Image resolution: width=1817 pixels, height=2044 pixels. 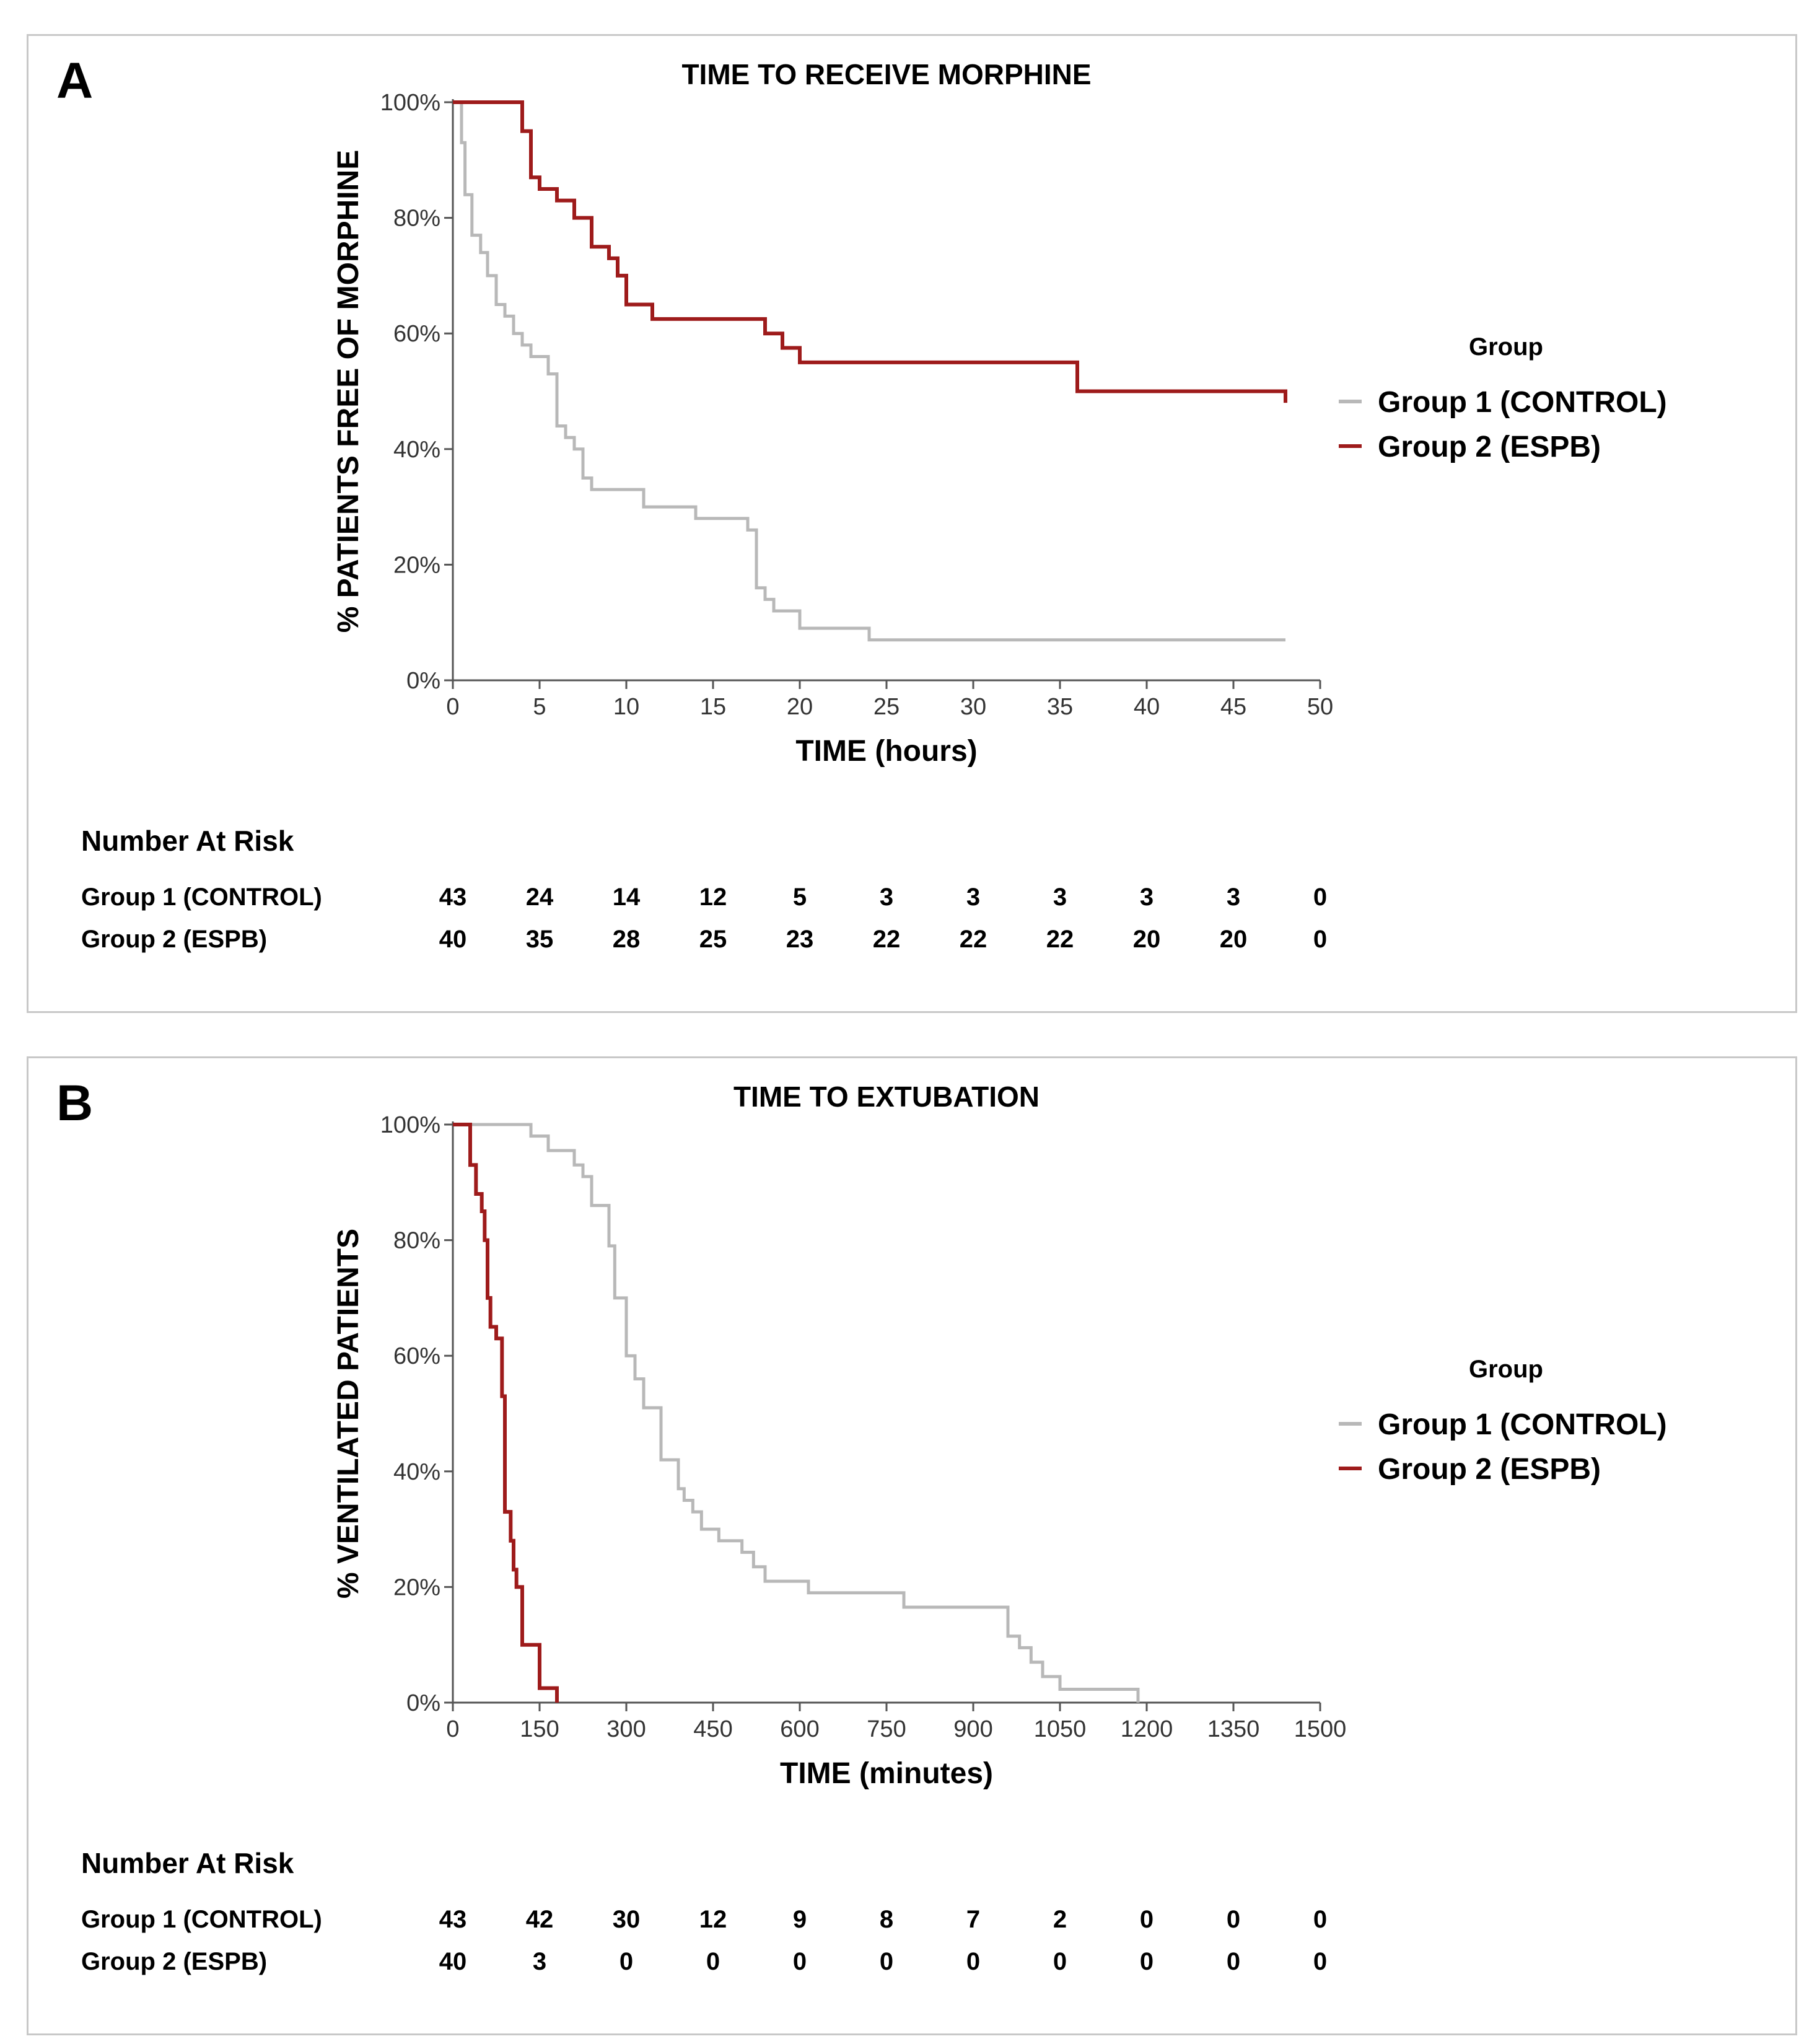 What do you see at coordinates (713, 939) in the screenshot?
I see `risk-value: 25` at bounding box center [713, 939].